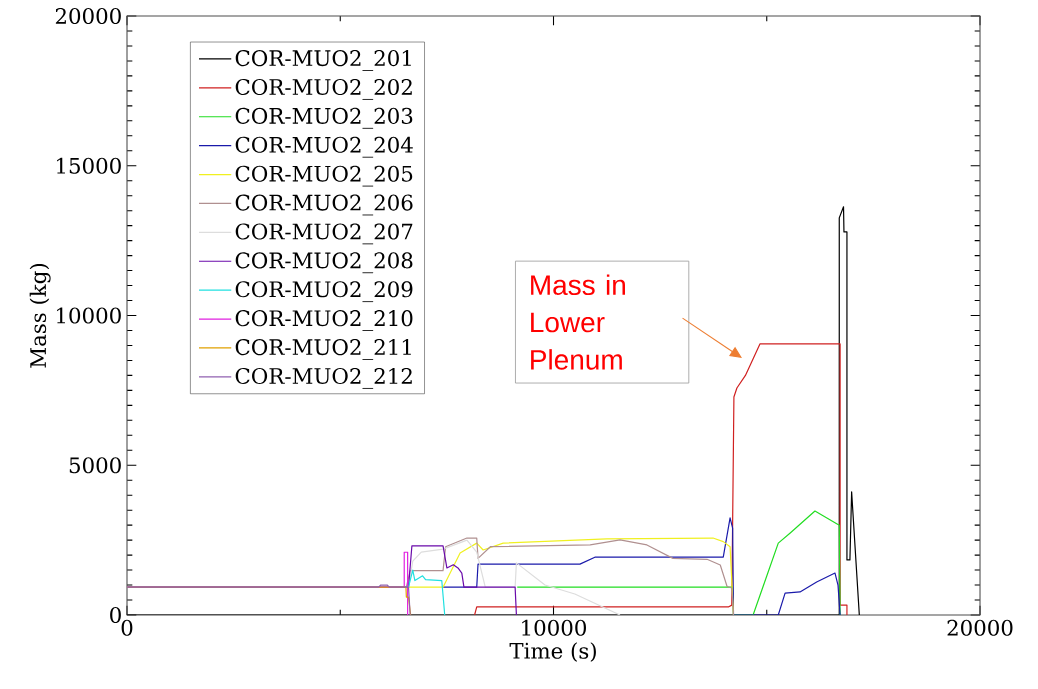 This screenshot has width=1038, height=689. What do you see at coordinates (323, 349) in the screenshot?
I see `legend-label: COR-MUO2_211` at bounding box center [323, 349].